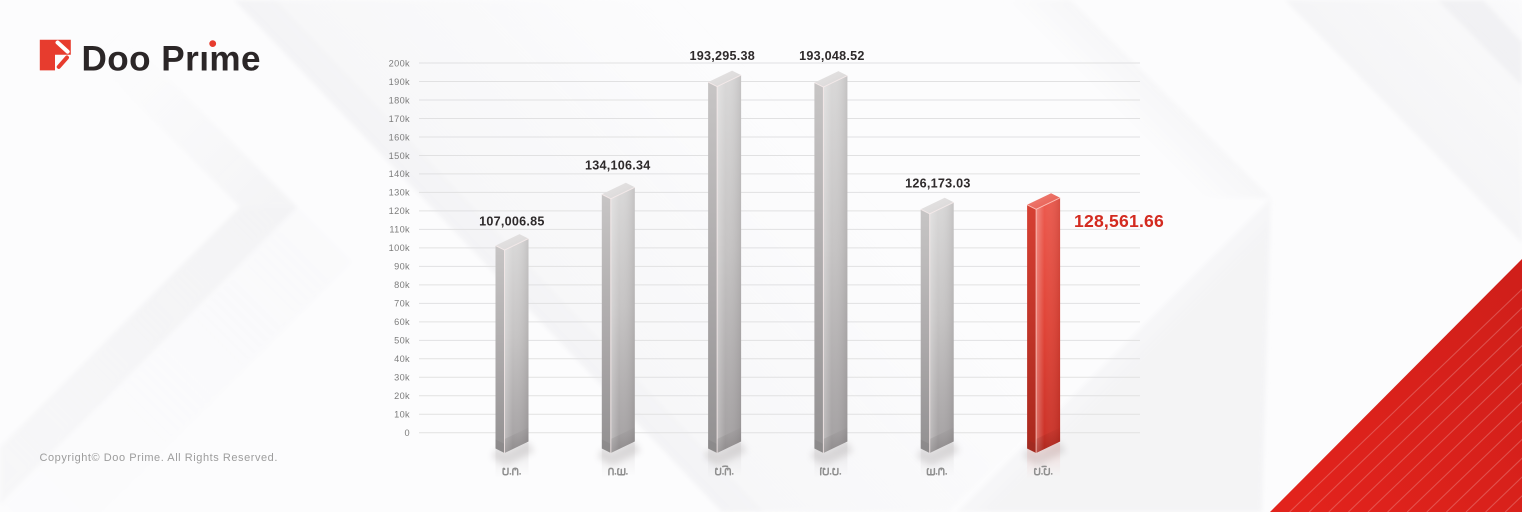 This screenshot has height=517, width=1522. What do you see at coordinates (832, 56) in the screenshot?
I see `svg-text: 193,048.52` at bounding box center [832, 56].